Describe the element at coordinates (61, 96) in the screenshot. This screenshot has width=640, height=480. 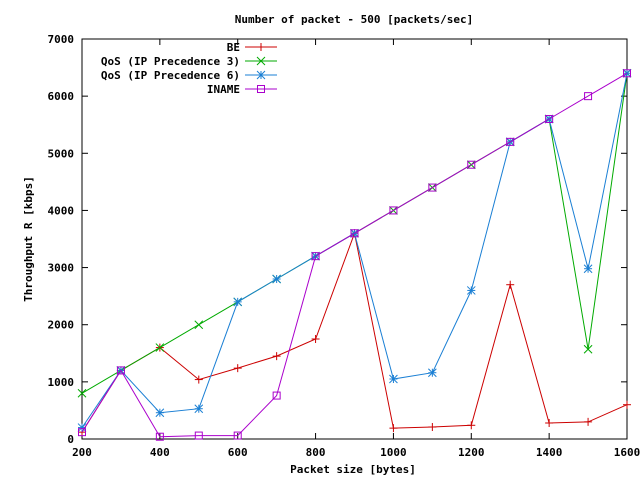
I see `y-tick-label: 6000` at that location.